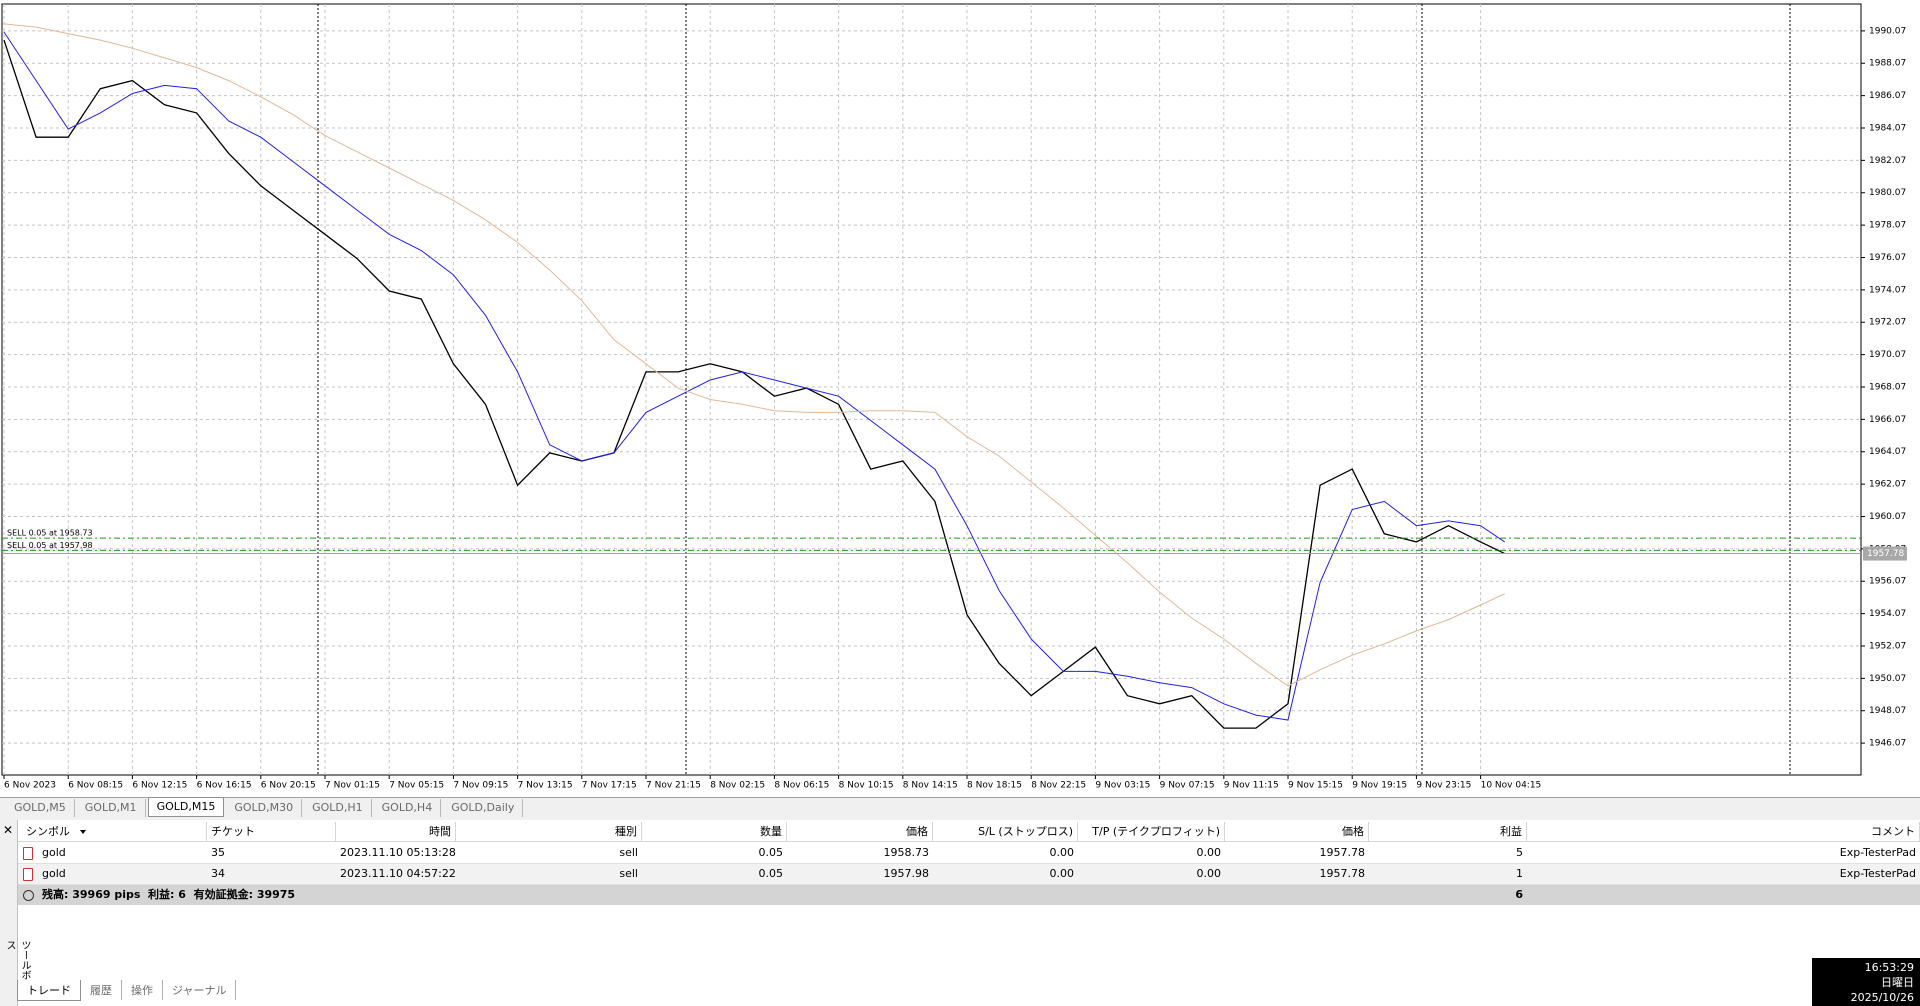 The height and width of the screenshot is (1006, 1920). I want to click on timeframe-tab: GOLD,Daily, so click(483, 808).